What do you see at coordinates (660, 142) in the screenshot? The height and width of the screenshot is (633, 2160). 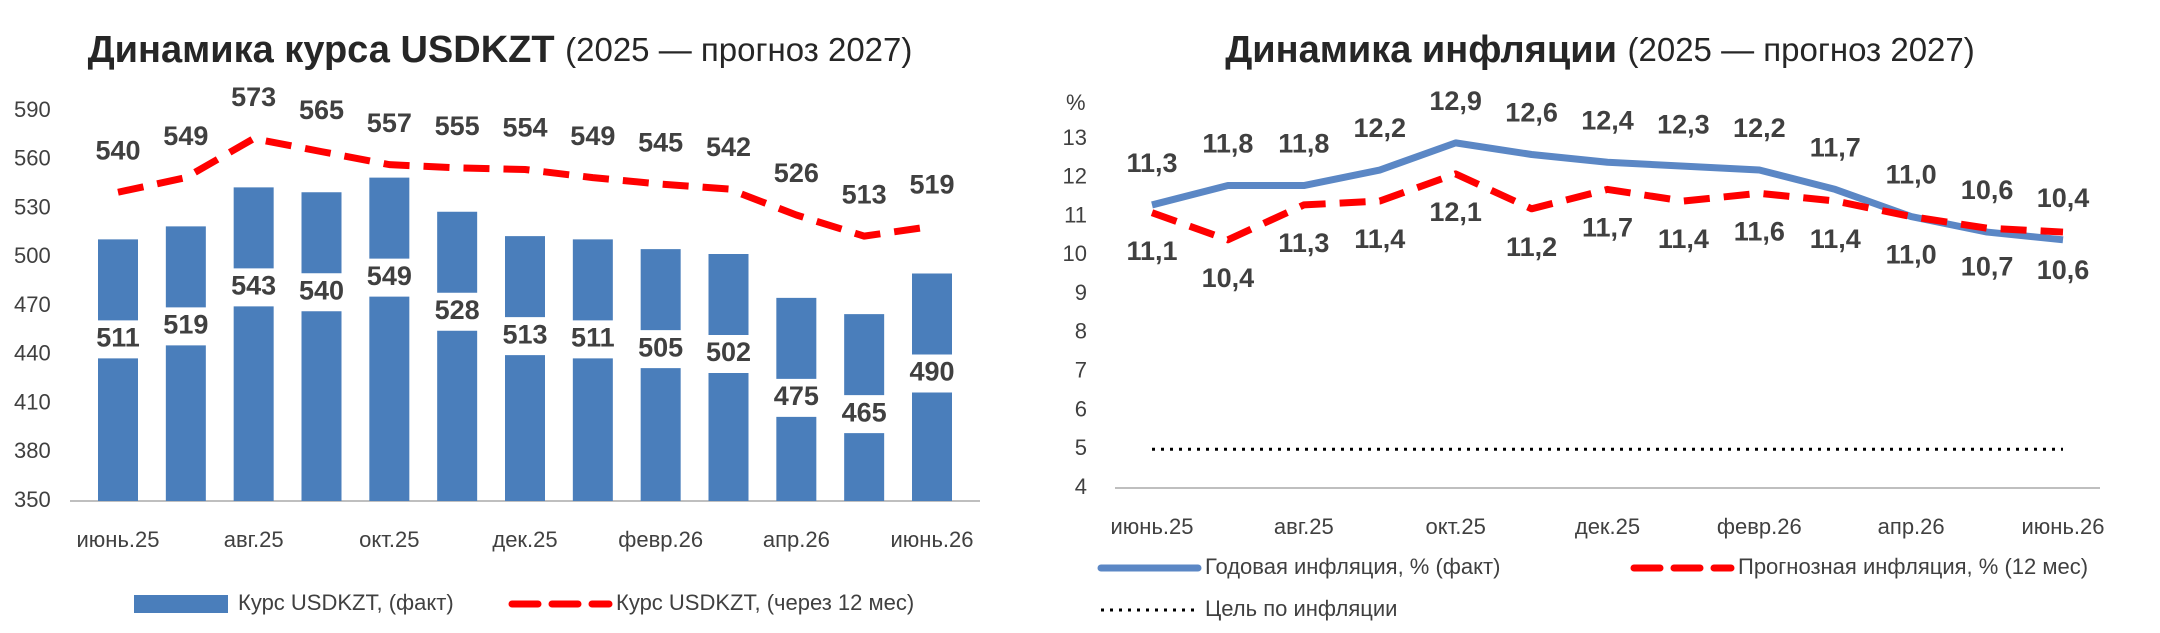 I see `value-label: 545` at bounding box center [660, 142].